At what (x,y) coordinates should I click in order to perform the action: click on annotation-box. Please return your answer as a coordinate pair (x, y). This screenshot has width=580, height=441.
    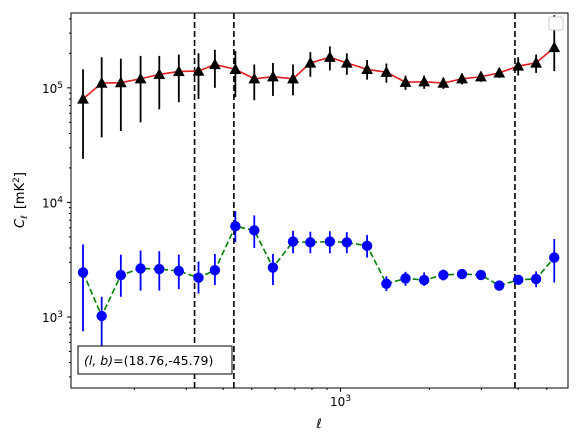
    Looking at the image, I should click on (155, 360).